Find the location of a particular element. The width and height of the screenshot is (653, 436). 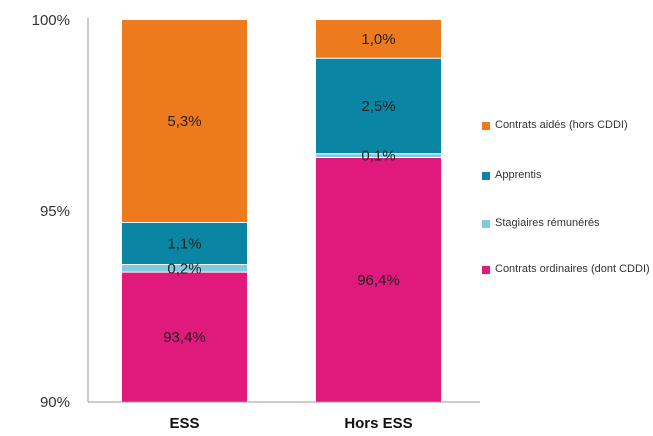

legend-label: Stagiaires rémunérés is located at coordinates (547, 223).